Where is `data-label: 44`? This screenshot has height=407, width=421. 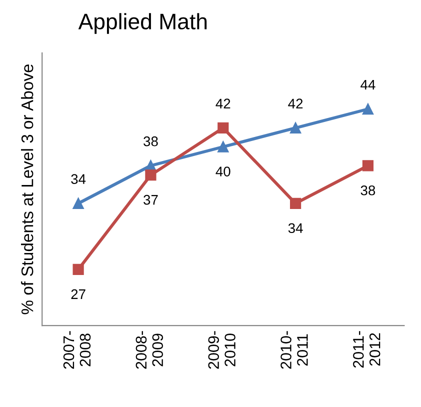
data-label: 44 is located at coordinates (368, 85).